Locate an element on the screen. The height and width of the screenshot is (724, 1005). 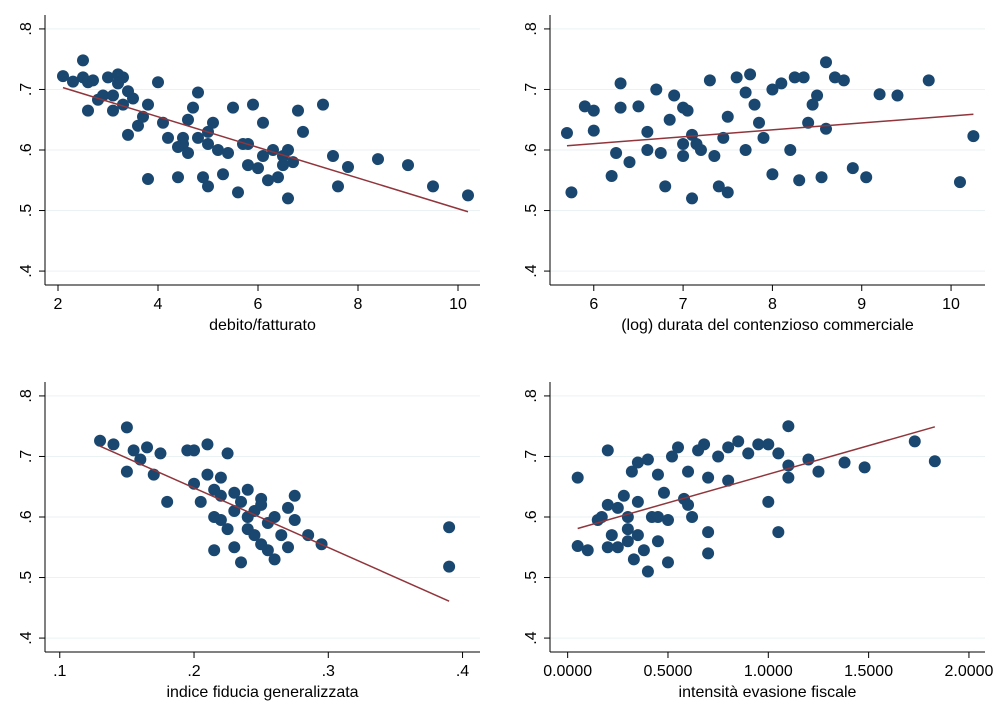
x-tick-label: 2 is located at coordinates (58, 304).